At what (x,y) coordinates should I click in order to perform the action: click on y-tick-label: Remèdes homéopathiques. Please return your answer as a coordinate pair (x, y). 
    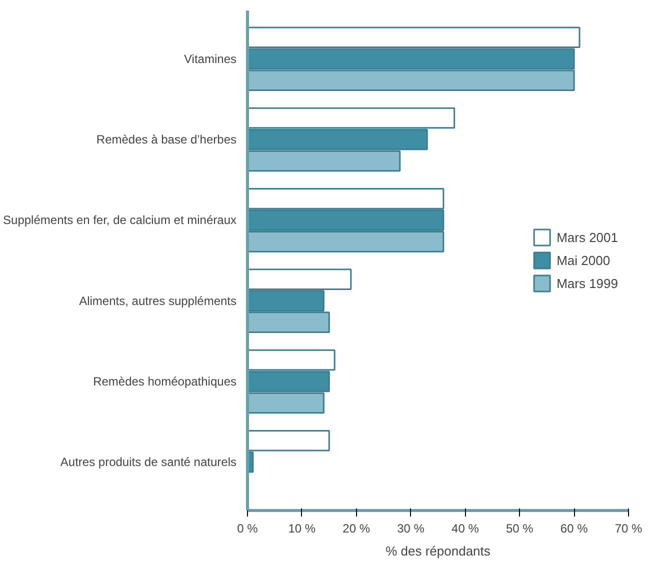
    Looking at the image, I should click on (165, 381).